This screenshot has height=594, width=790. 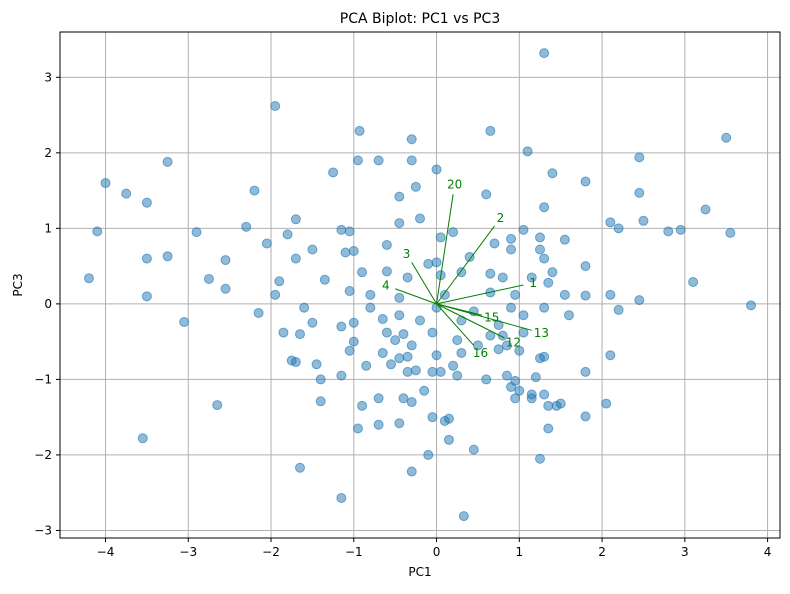 I want to click on y-tick-label: −1, so click(x=43, y=379).